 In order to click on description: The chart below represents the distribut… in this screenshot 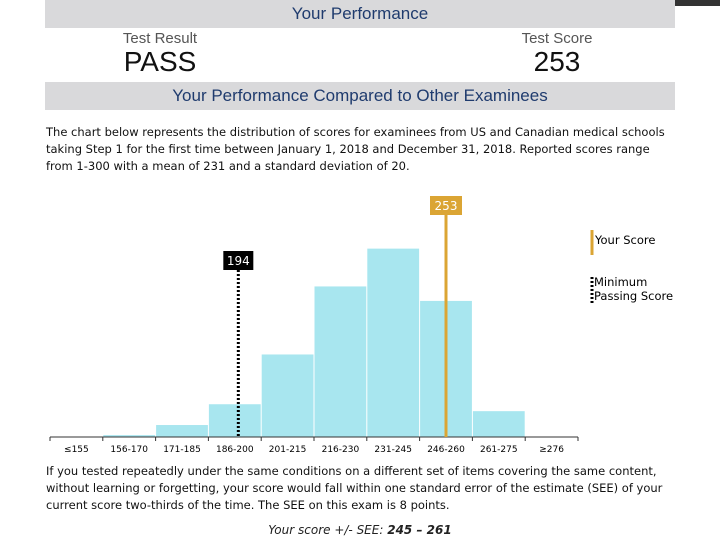, I will do `click(355, 149)`.